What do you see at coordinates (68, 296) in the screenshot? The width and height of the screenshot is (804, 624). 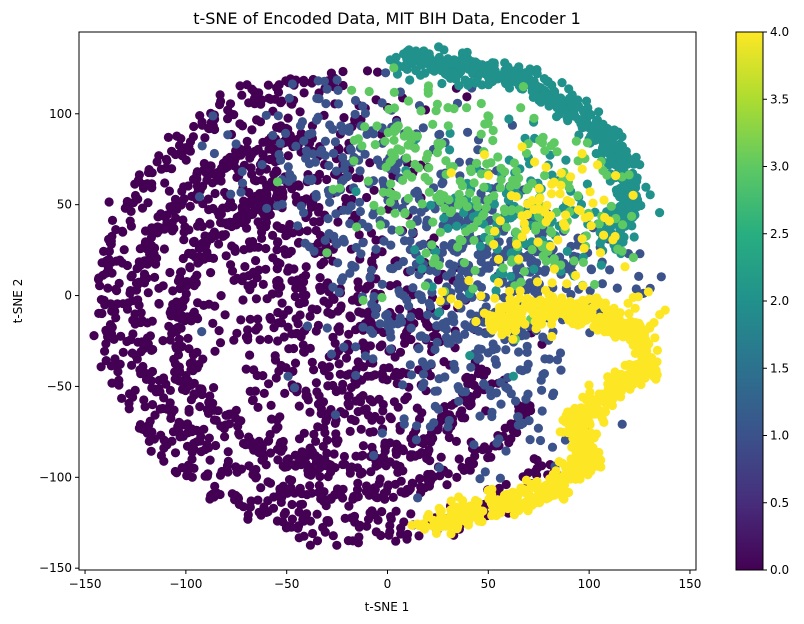 I see `y-tick-label: 0` at bounding box center [68, 296].